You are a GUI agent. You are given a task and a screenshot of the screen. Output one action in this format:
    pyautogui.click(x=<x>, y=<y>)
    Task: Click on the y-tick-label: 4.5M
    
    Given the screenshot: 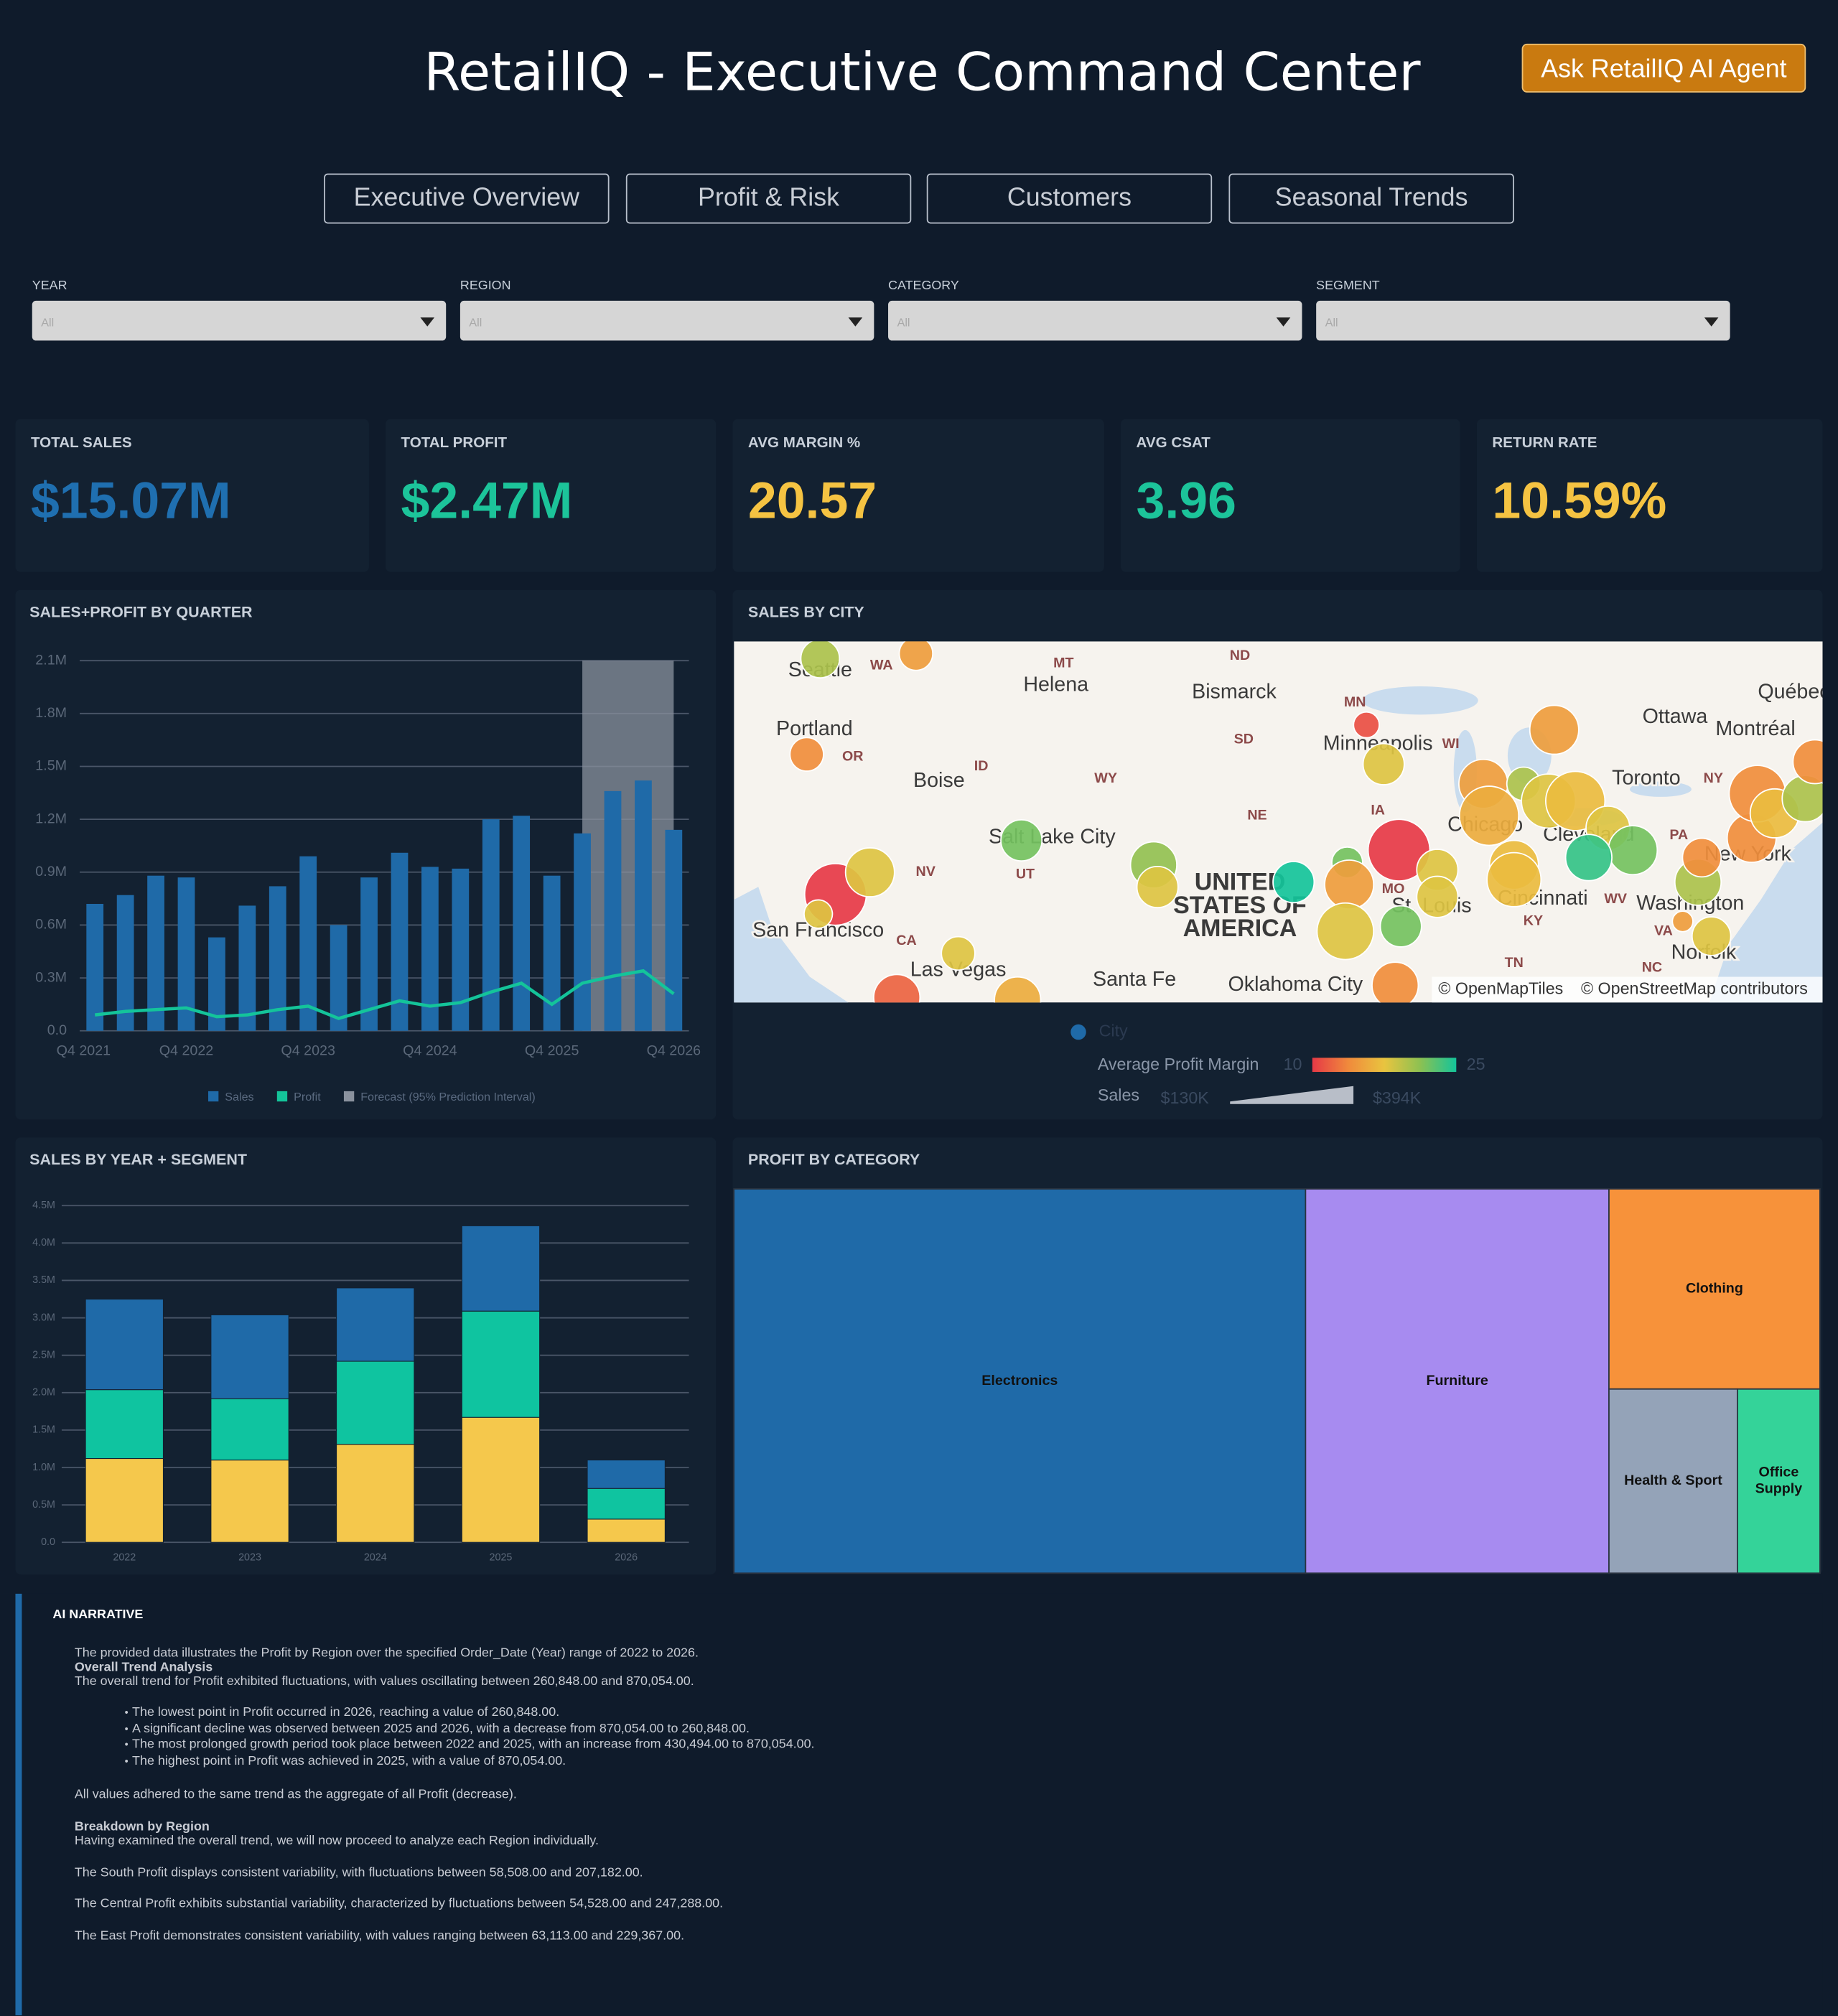 What is the action you would take?
    pyautogui.click(x=43, y=1205)
    